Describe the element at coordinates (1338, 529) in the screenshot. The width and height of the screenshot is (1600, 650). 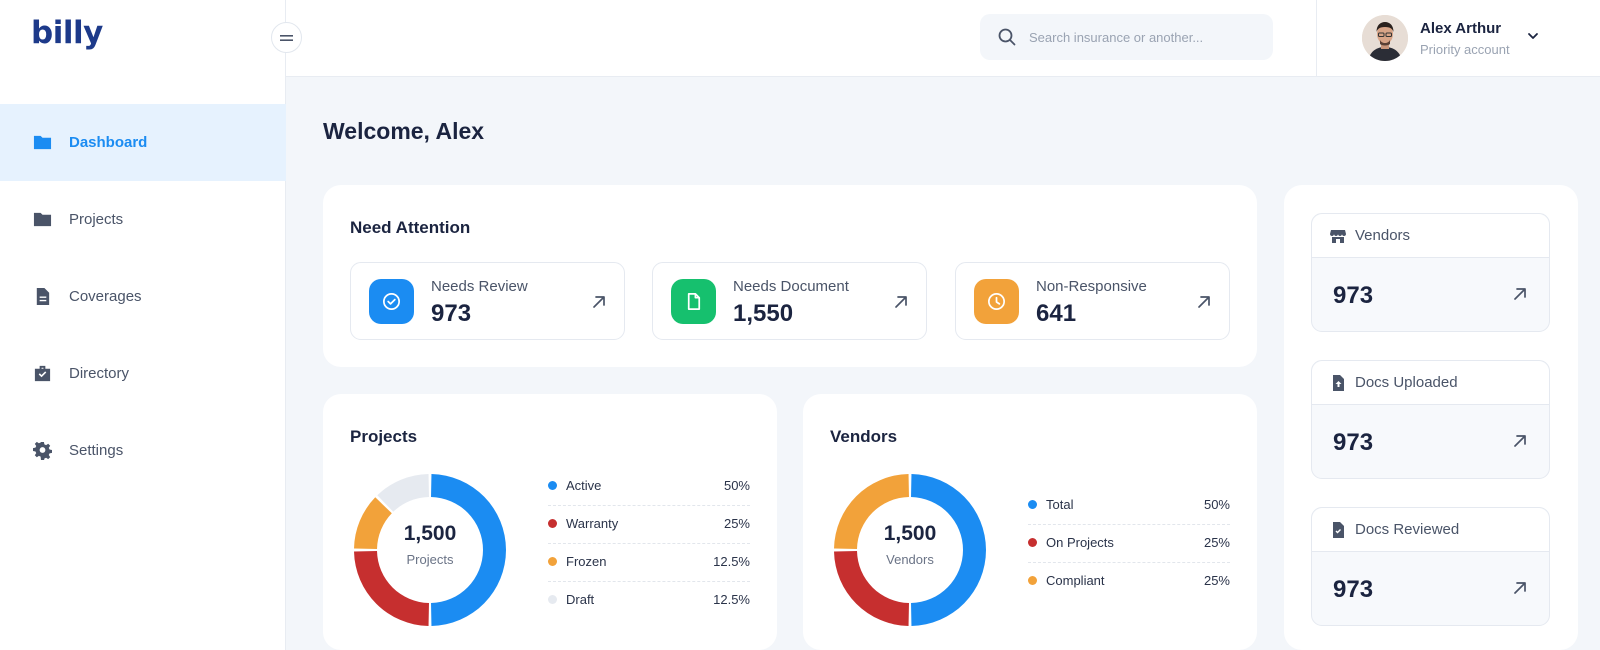
I see `document-check-icon` at that location.